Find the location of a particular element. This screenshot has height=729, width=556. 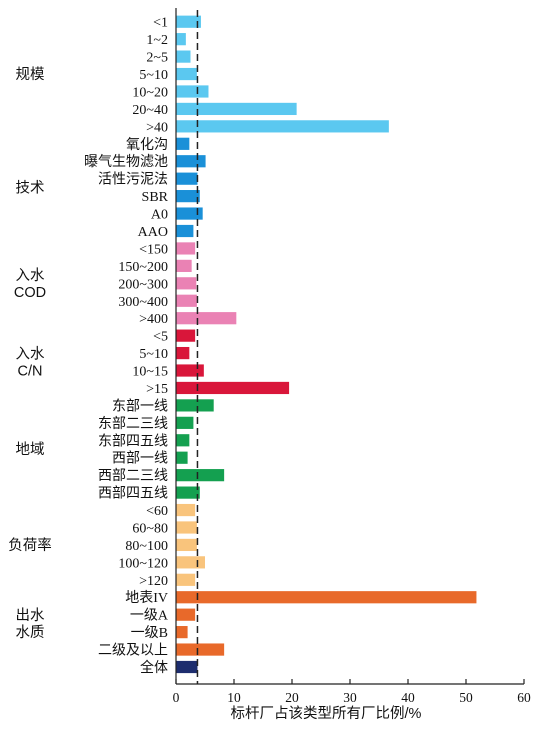

category-label: 一级A is located at coordinates (149, 616).